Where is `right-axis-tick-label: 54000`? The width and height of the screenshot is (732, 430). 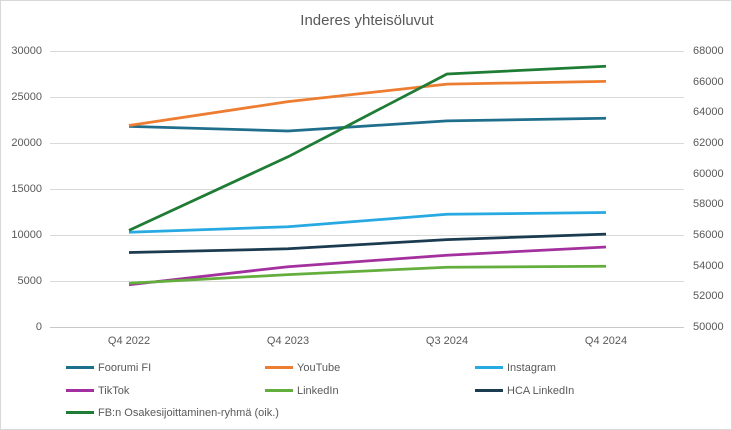
right-axis-tick-label: 54000 is located at coordinates (708, 265).